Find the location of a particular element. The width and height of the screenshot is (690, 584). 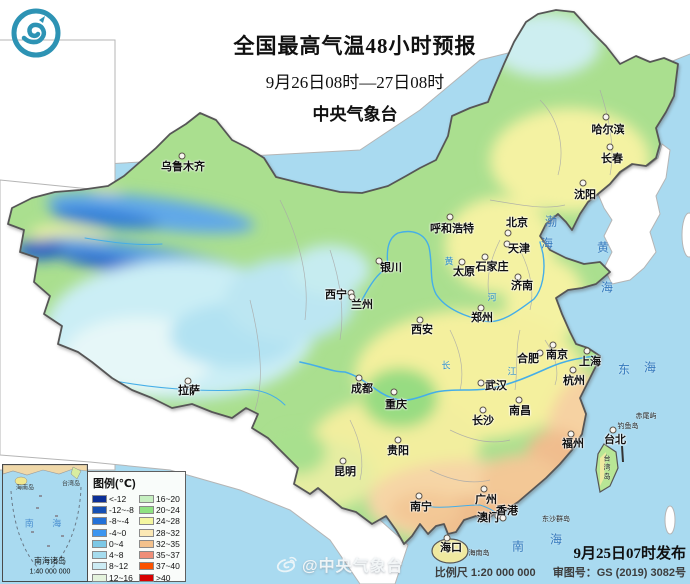

legend-row: 28~32 is located at coordinates (162, 532).